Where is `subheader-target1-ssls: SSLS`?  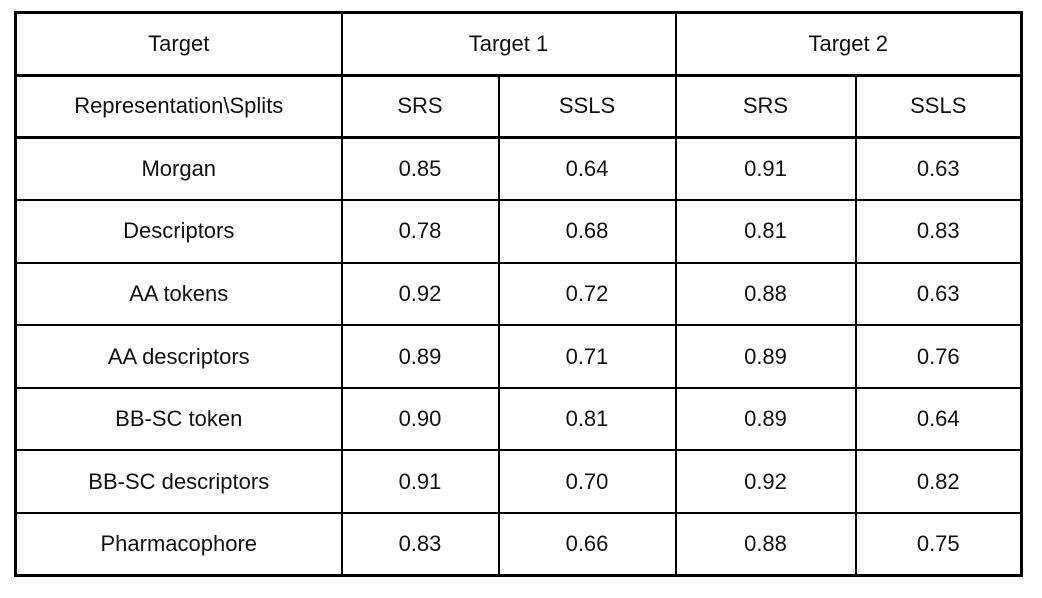
subheader-target1-ssls: SSLS is located at coordinates (587, 107).